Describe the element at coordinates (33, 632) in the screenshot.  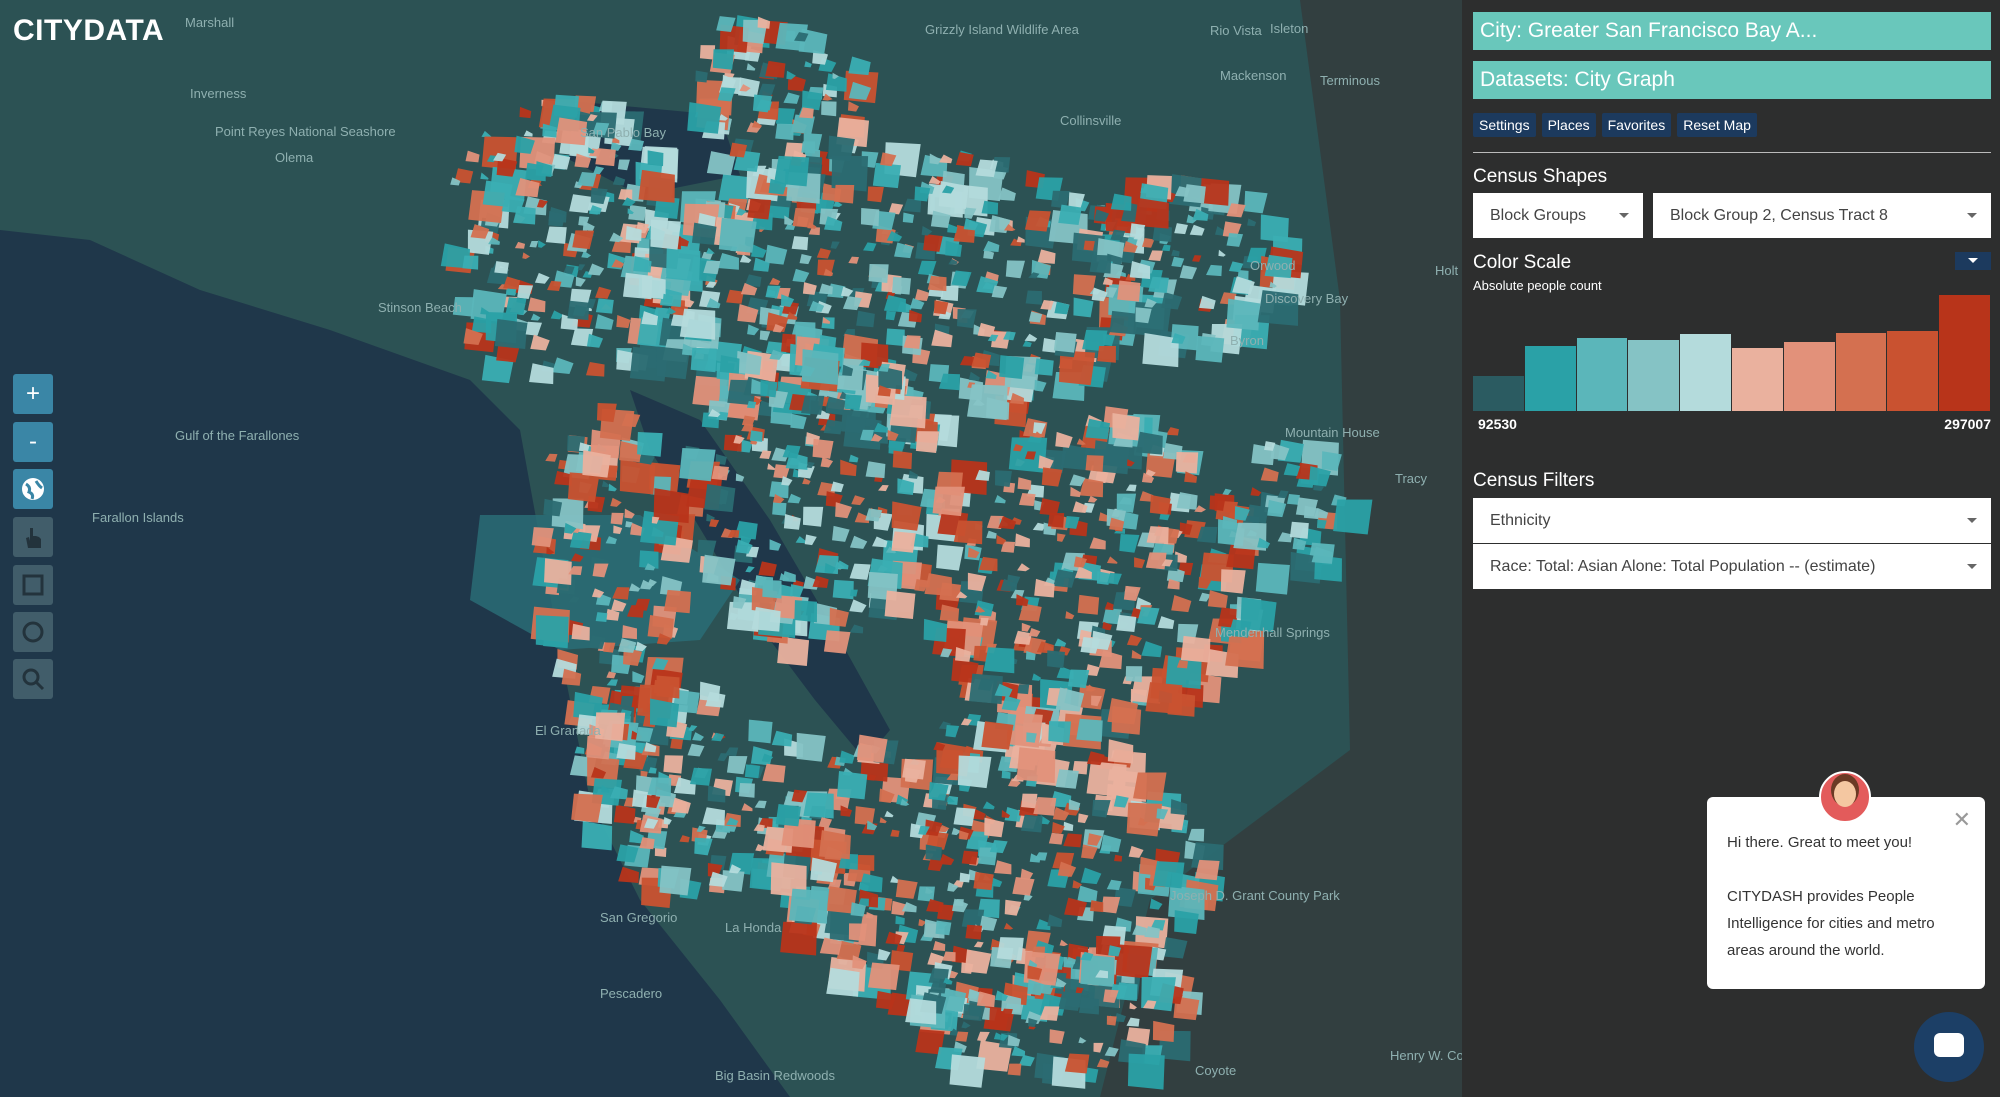
I see `circle-tool` at that location.